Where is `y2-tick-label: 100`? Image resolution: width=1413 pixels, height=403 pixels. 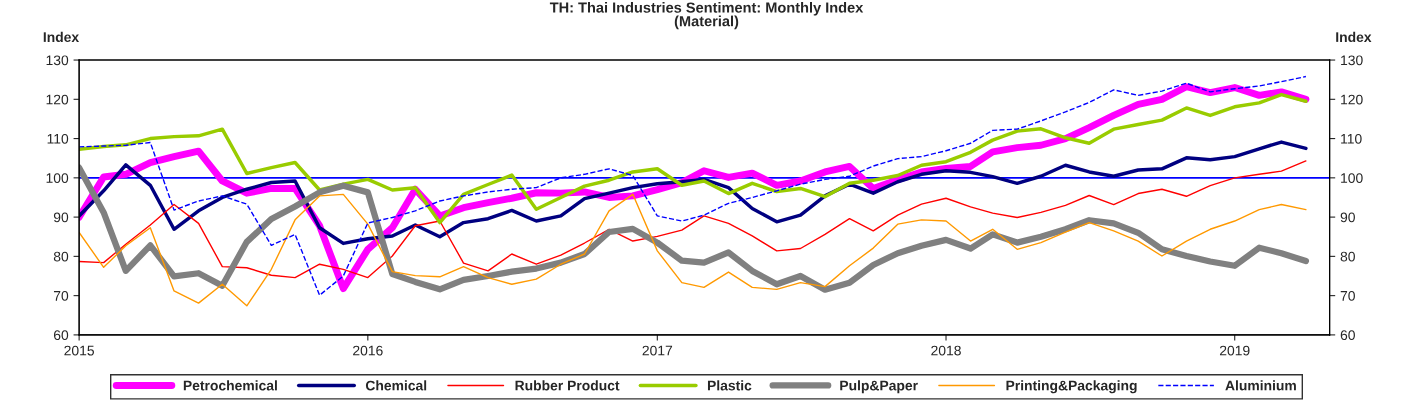
y2-tick-label: 100 is located at coordinates (1352, 178).